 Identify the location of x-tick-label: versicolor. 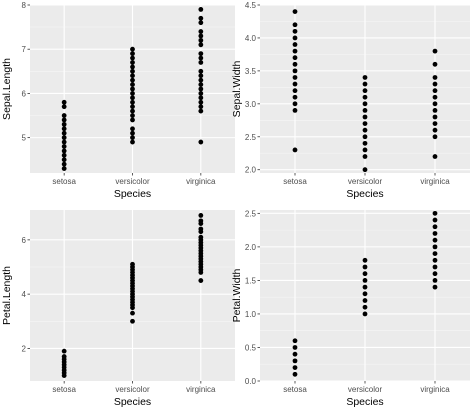
(132, 389).